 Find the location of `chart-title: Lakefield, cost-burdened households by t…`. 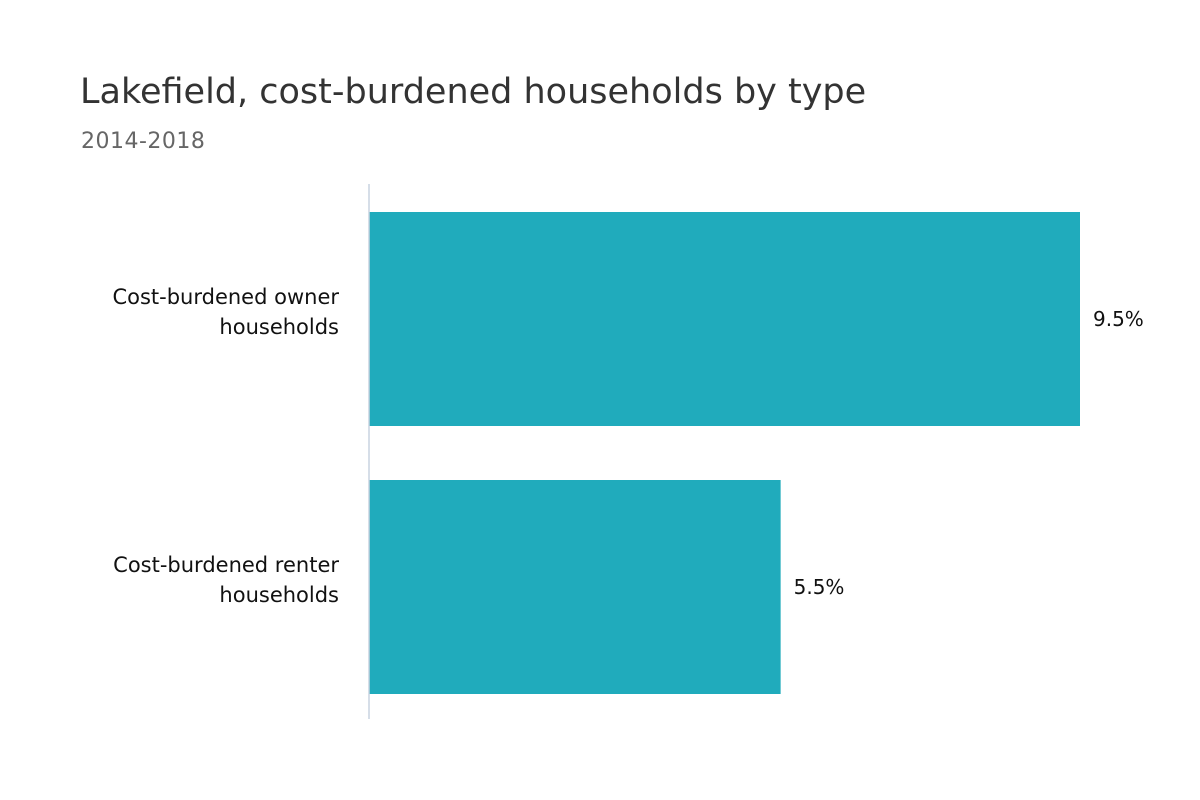

chart-title: Lakefield, cost-burdened households by t… is located at coordinates (473, 92).